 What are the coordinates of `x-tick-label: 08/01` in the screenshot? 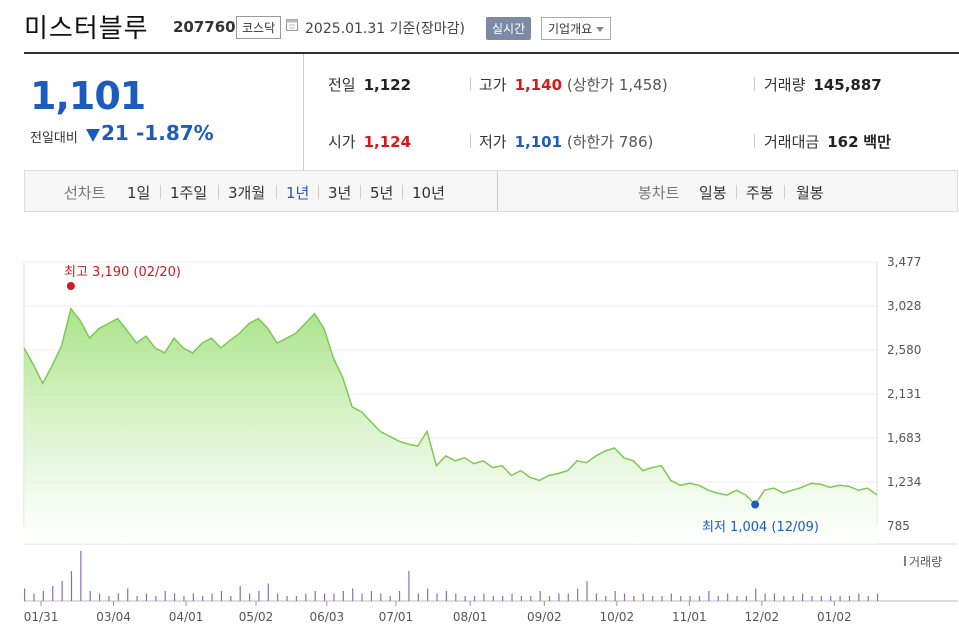 It's located at (470, 617).